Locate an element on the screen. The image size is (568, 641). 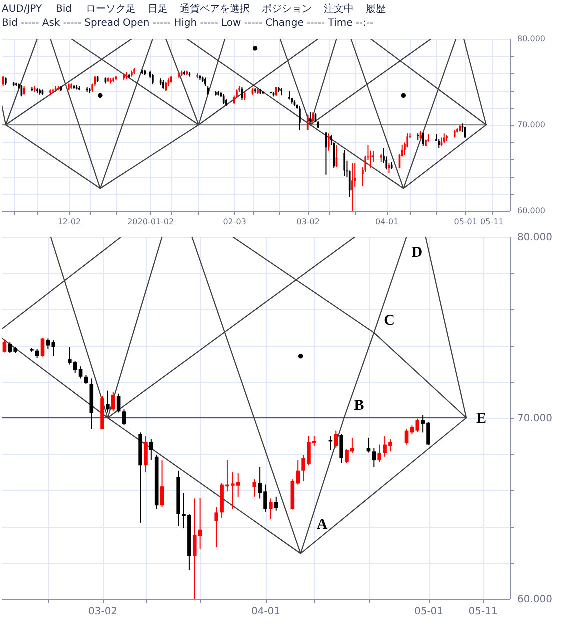
text: 履歴 is located at coordinates (376, 9).